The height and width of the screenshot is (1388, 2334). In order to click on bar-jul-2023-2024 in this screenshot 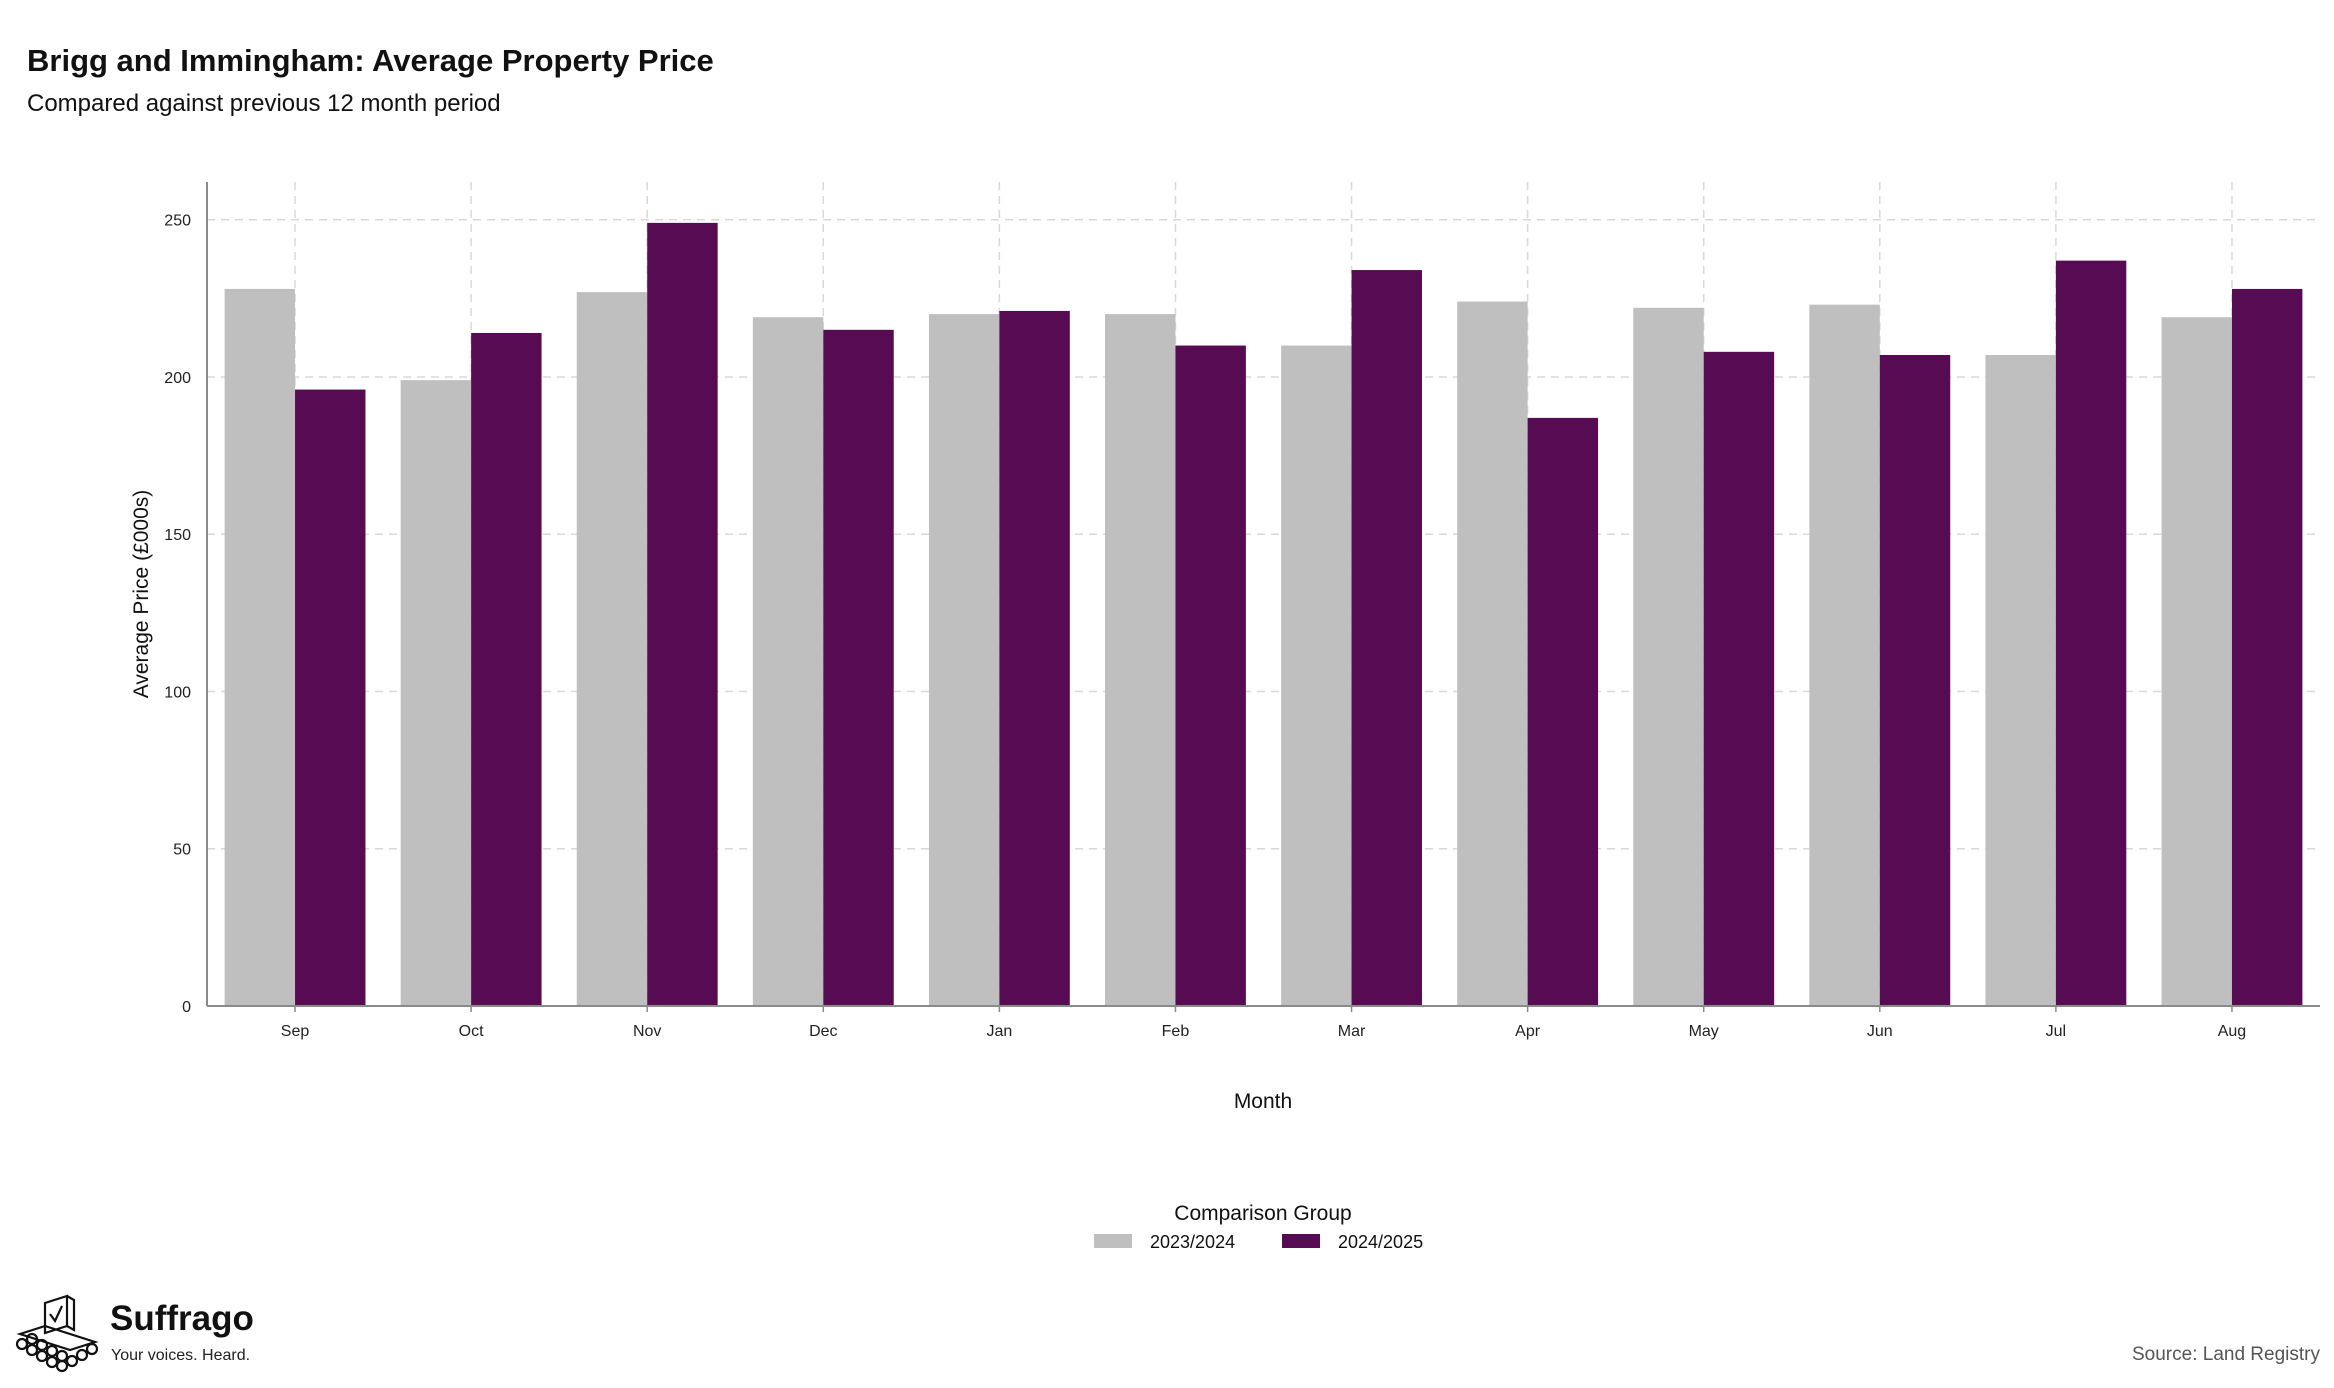, I will do `click(2020, 680)`.